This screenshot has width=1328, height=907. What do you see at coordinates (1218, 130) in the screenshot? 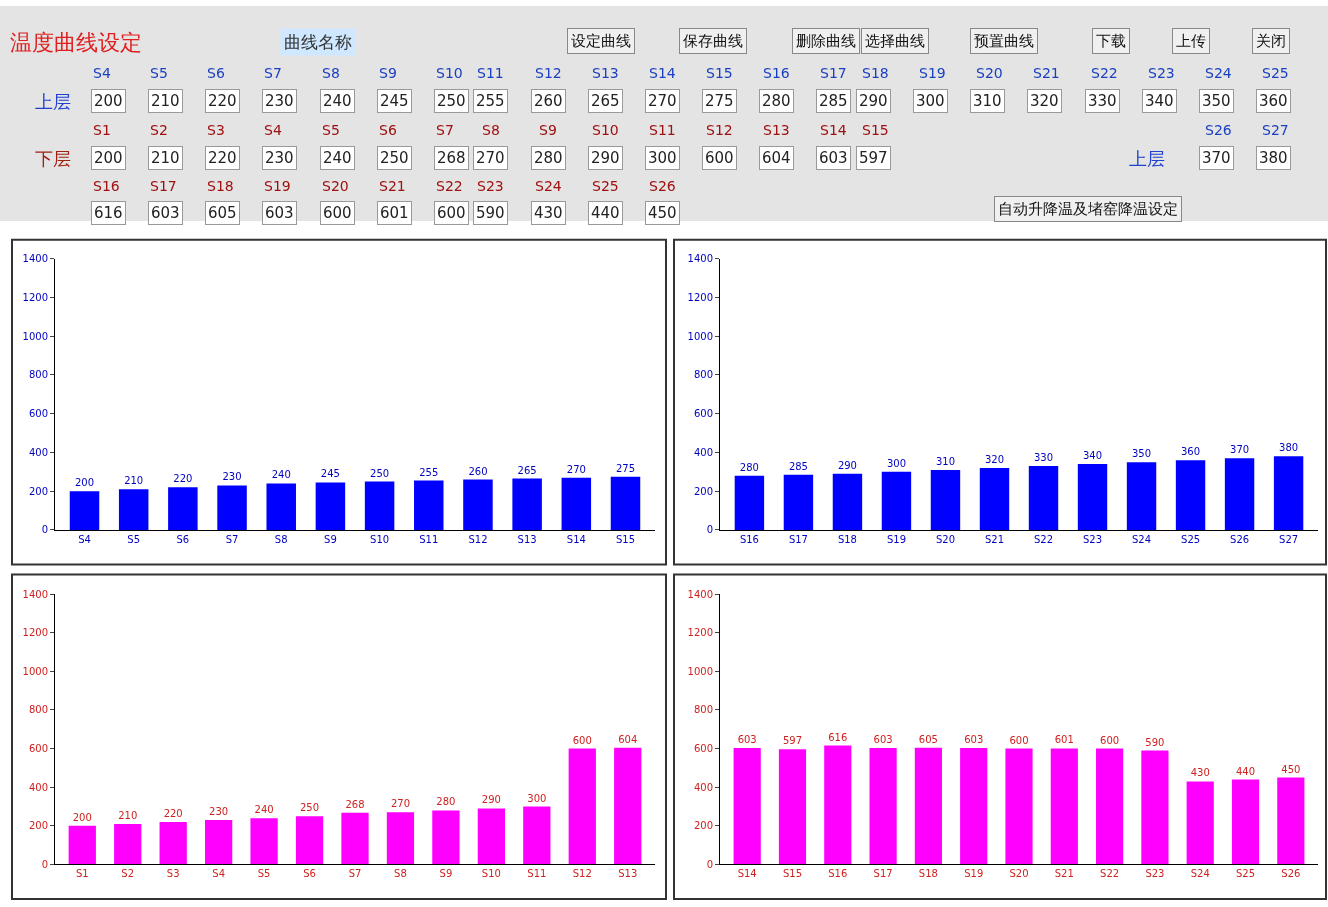
I see `text: S26` at bounding box center [1218, 130].